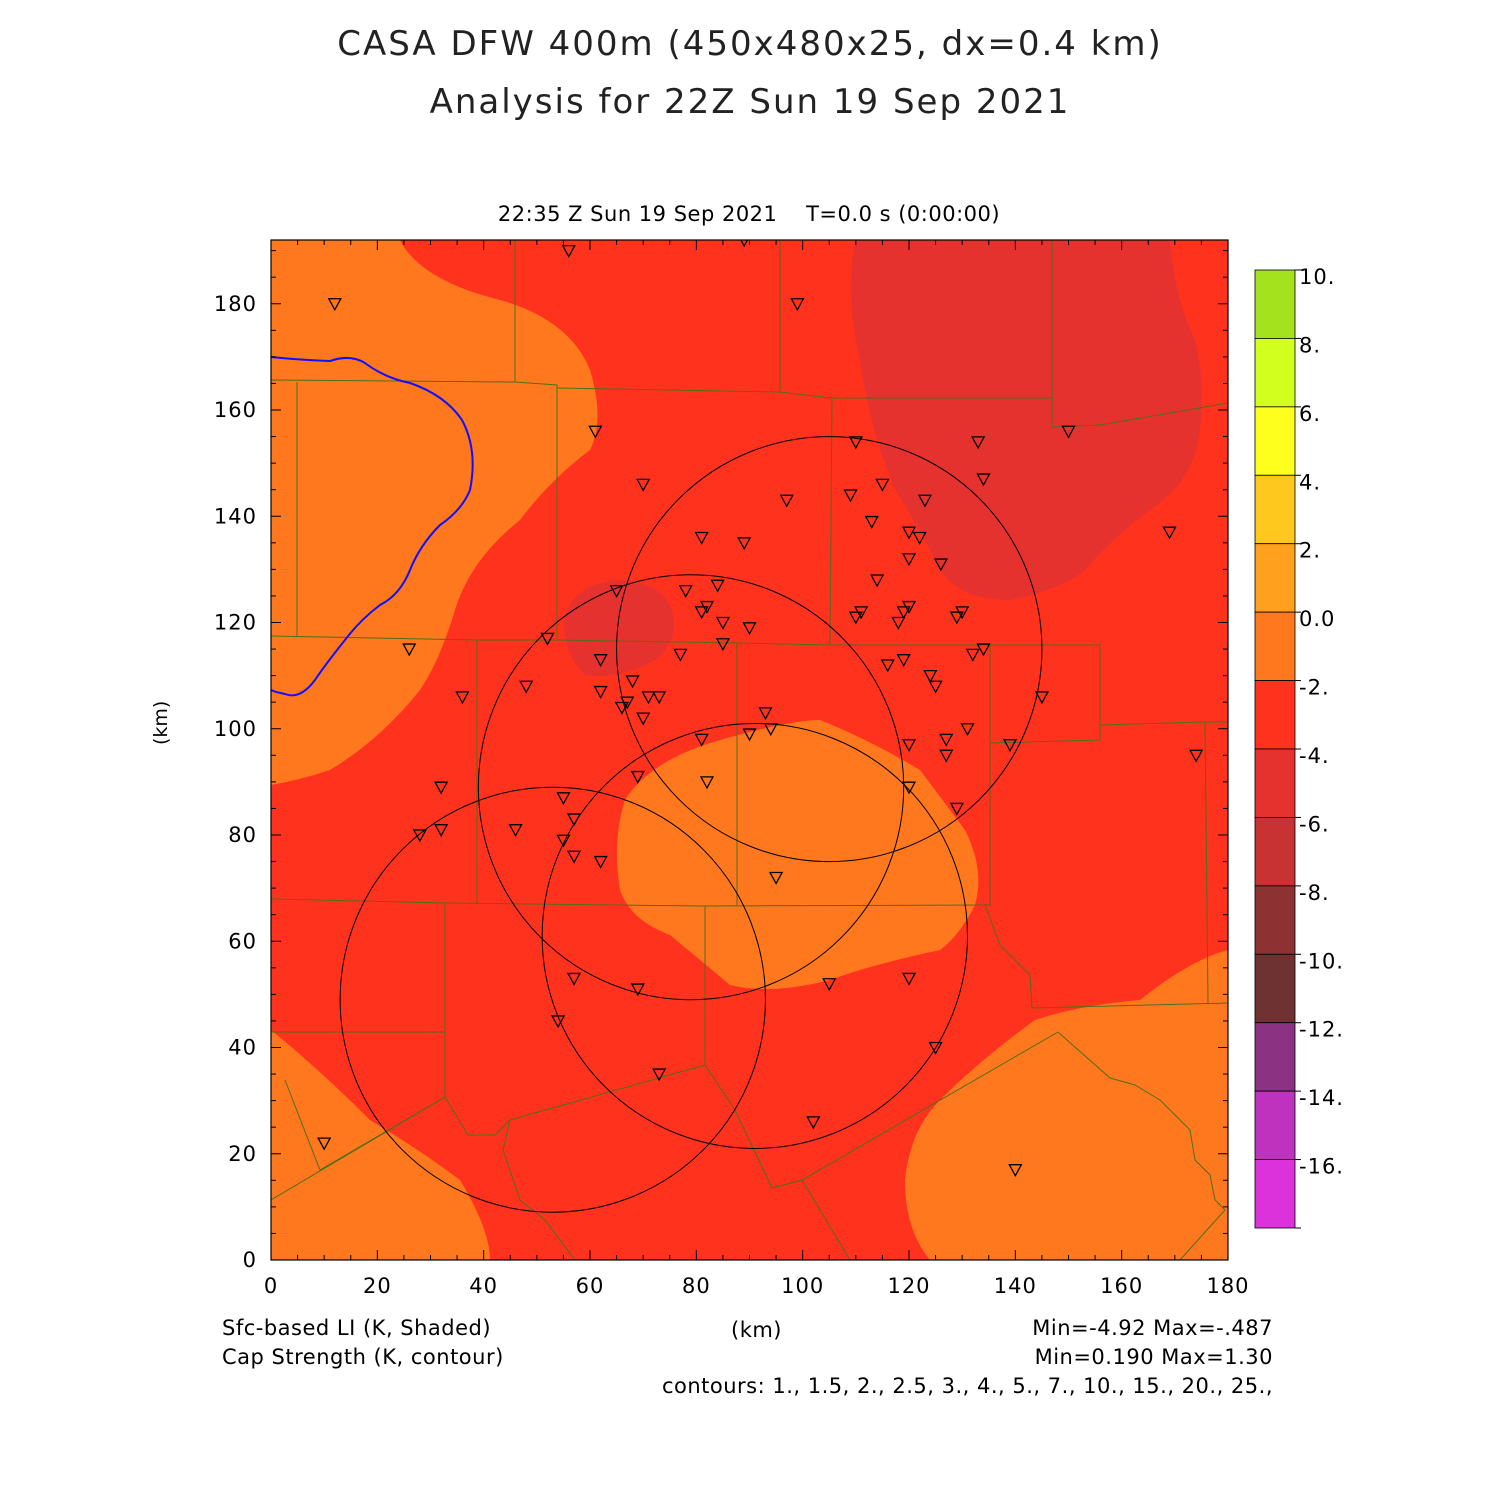 Image resolution: width=1500 pixels, height=1500 pixels. What do you see at coordinates (235, 410) in the screenshot?
I see `y-tick-label: 160` at bounding box center [235, 410].